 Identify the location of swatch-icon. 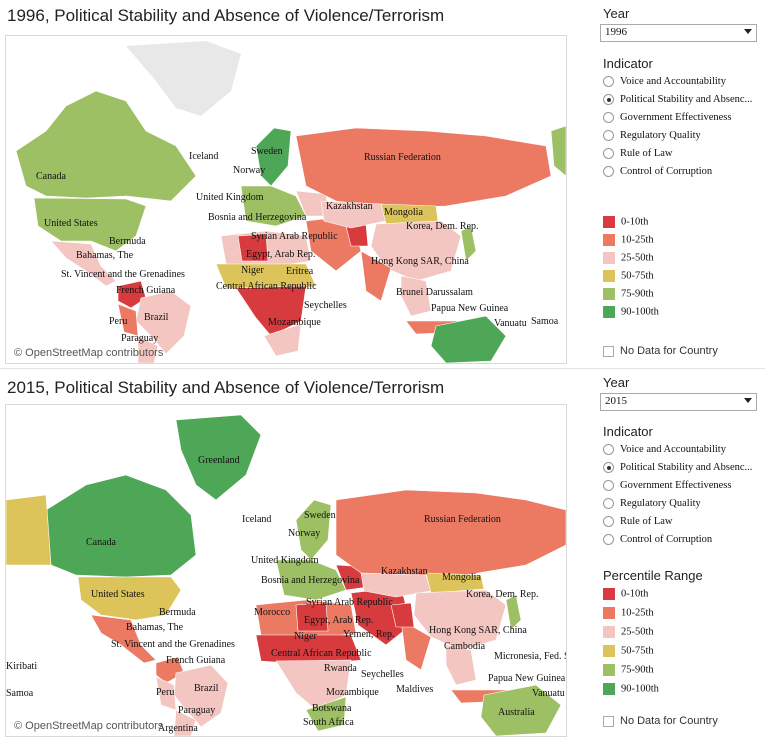
(609, 613).